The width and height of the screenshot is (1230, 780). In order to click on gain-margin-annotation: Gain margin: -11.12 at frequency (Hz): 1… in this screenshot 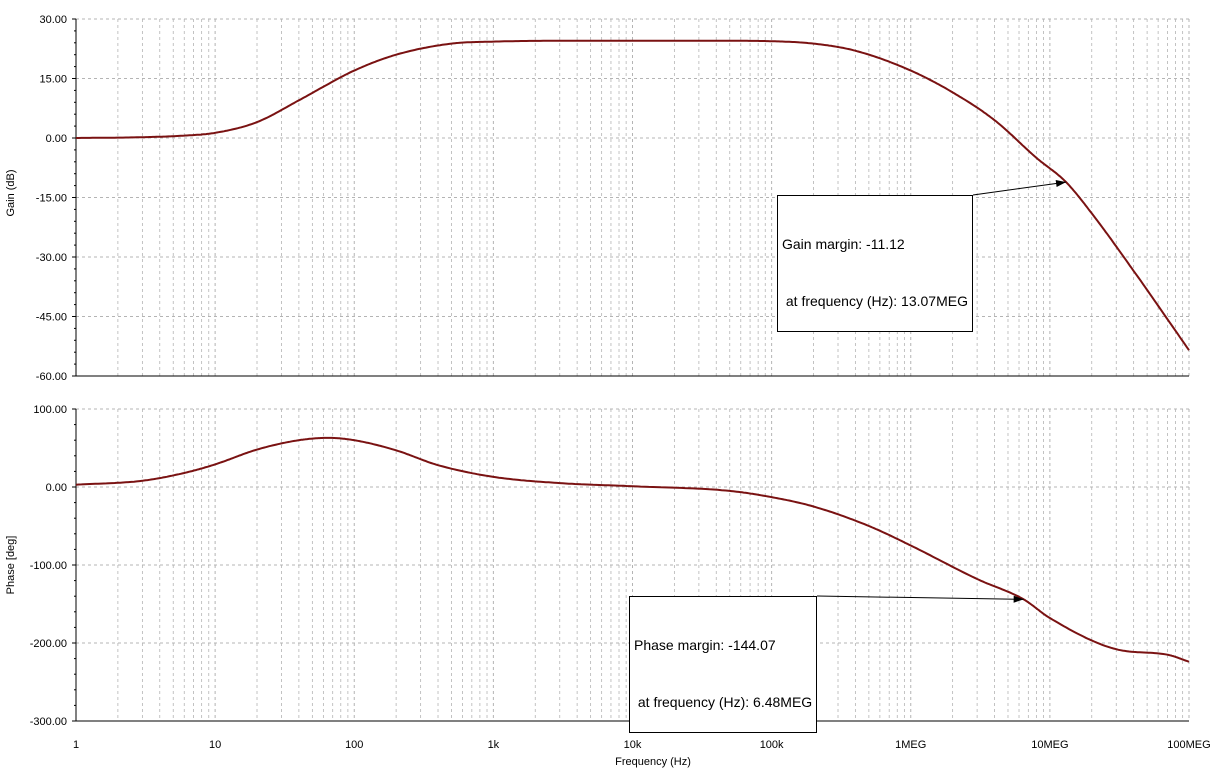, I will do `click(875, 263)`.